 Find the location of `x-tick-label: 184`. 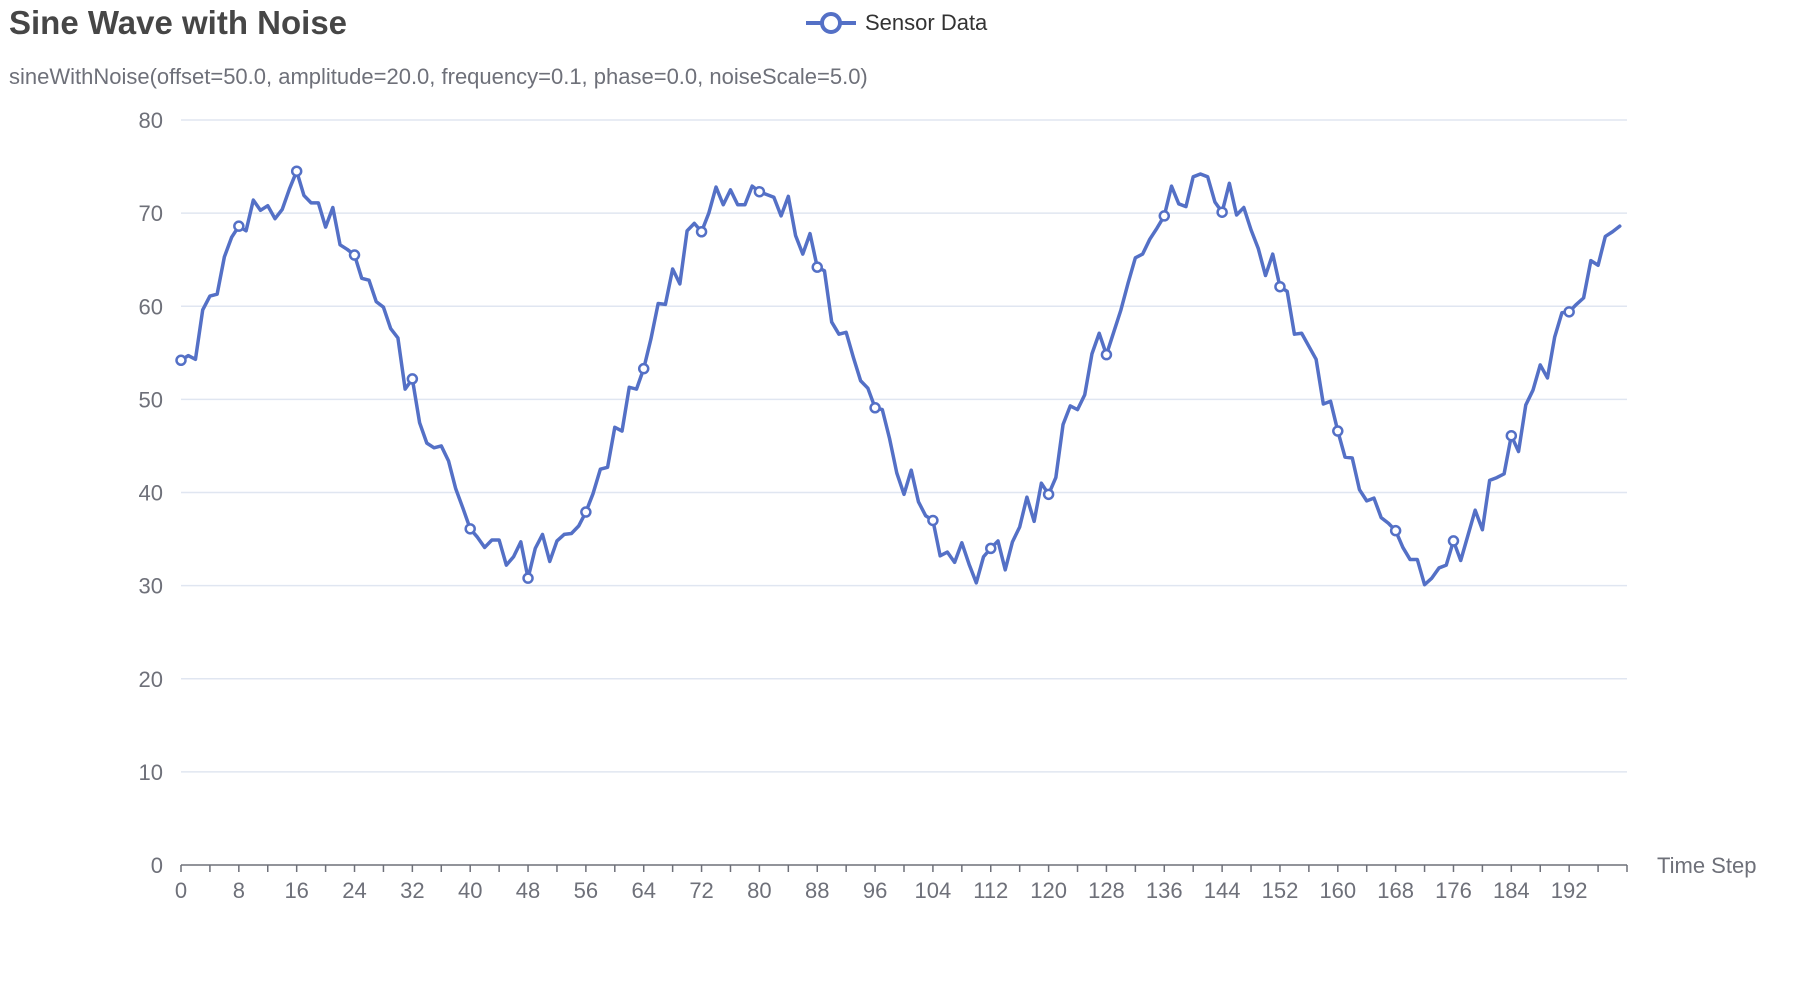

x-tick-label: 184 is located at coordinates (1511, 890).